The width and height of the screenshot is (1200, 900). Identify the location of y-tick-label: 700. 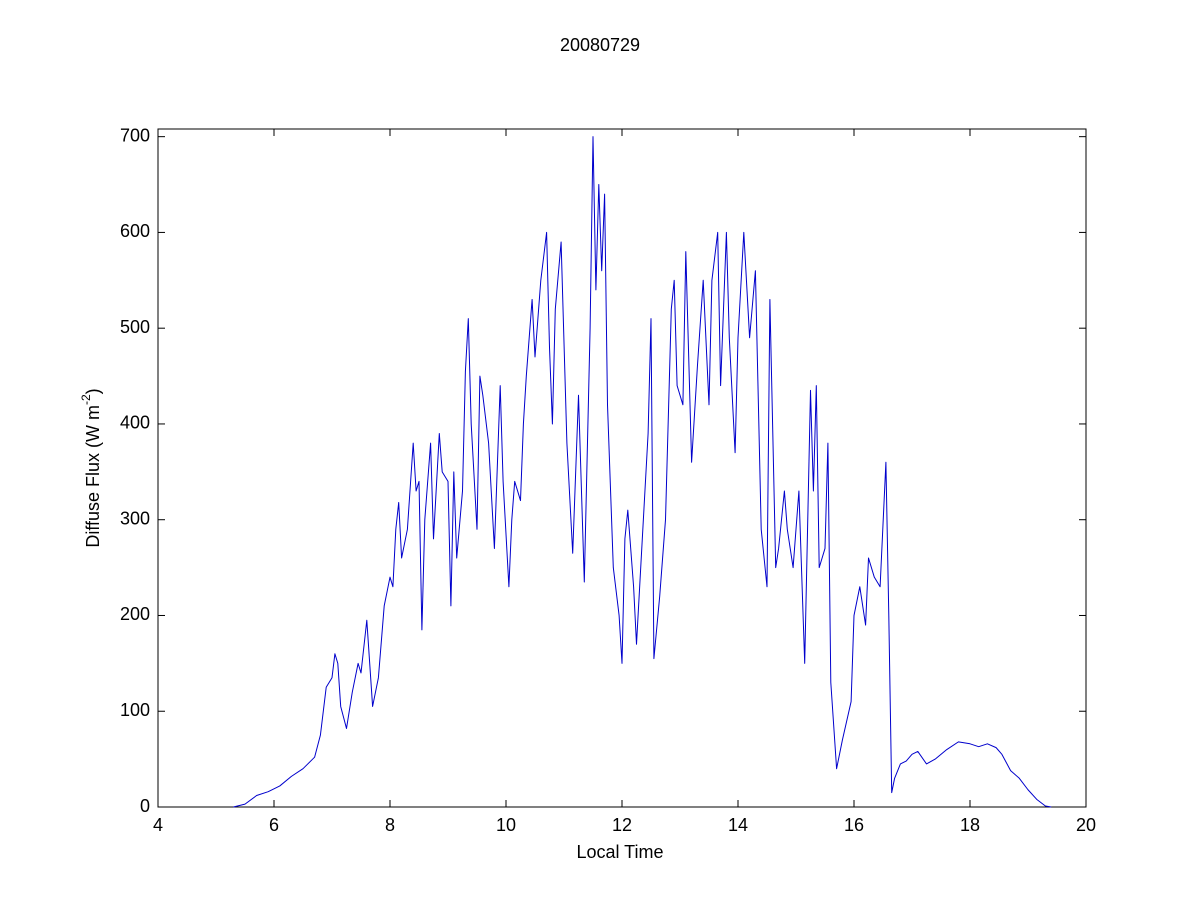
(135, 135).